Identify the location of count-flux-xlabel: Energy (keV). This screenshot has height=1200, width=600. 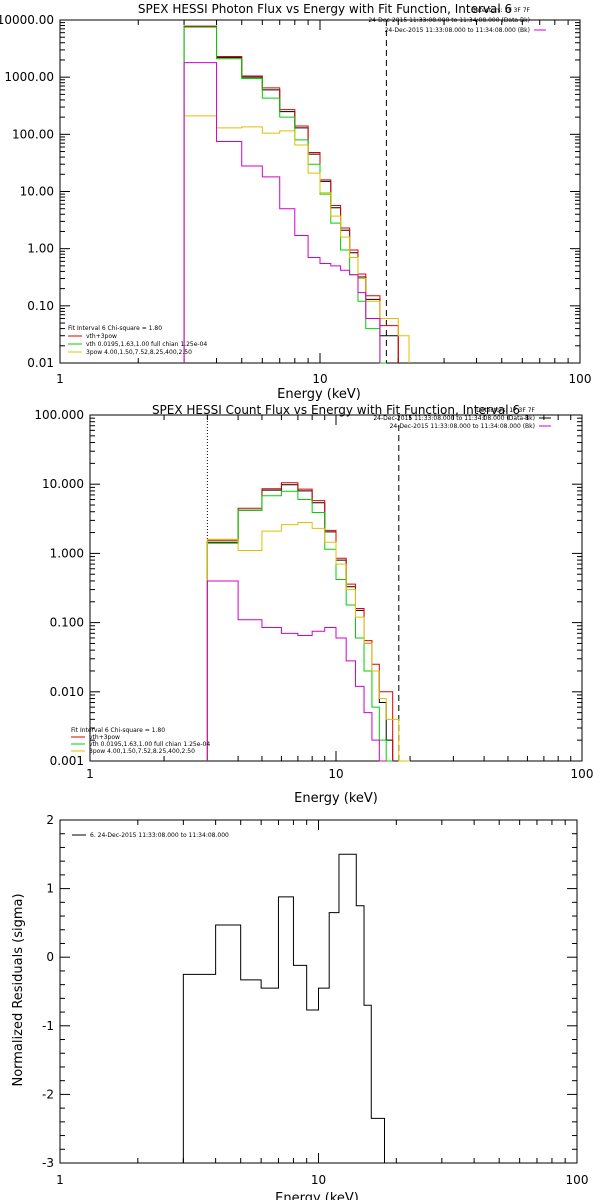
(336, 798).